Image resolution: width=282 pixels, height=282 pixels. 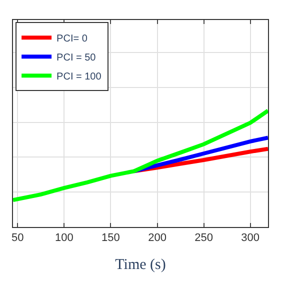 What do you see at coordinates (18, 238) in the screenshot?
I see `x-tick-label: 50` at bounding box center [18, 238].